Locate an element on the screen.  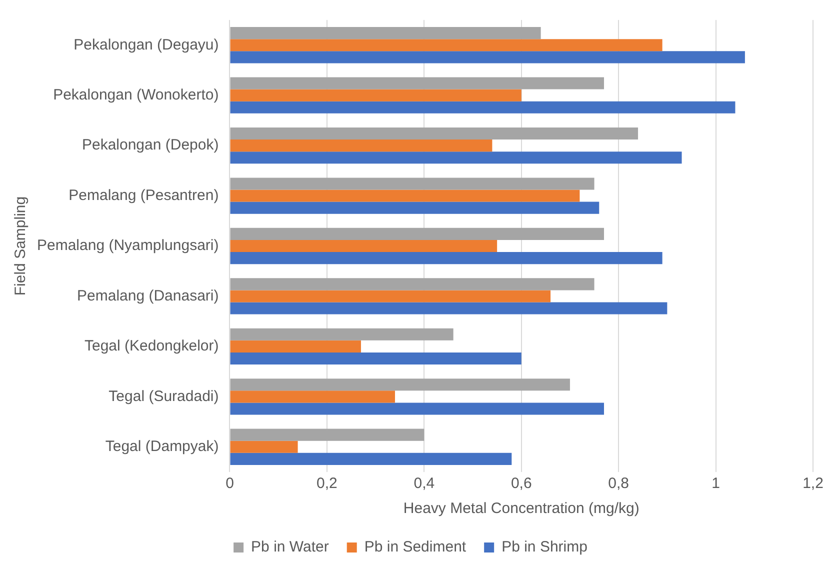
x-tick-label: 1,2 is located at coordinates (813, 483).